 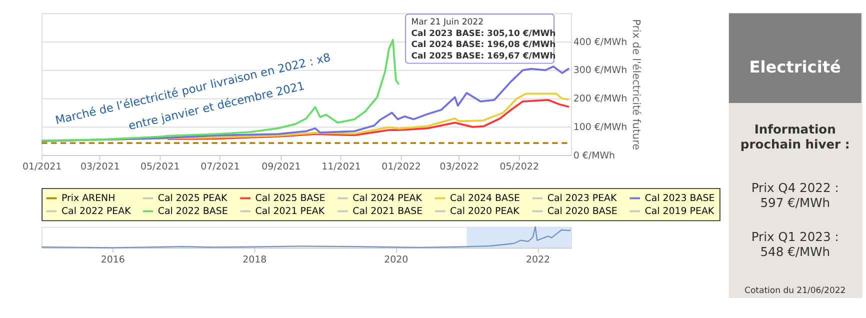 I want to click on annotation: Cal 2025 BASE: 169,67 €/MWh, so click(x=483, y=57).